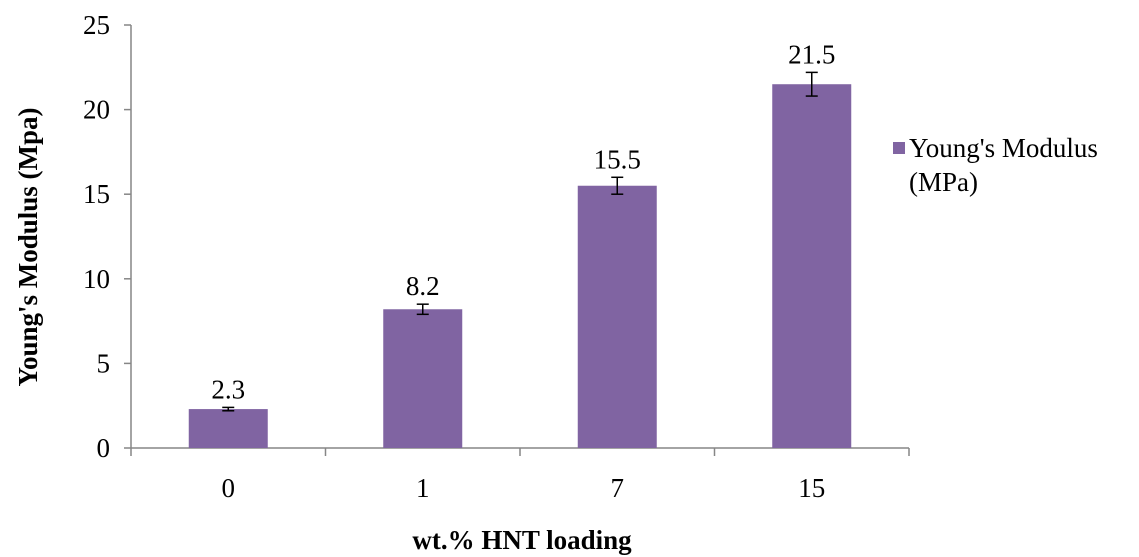 This screenshot has height=557, width=1139. What do you see at coordinates (28, 246) in the screenshot?
I see `y-axis-title: Young's Modulus (Mpa)` at bounding box center [28, 246].